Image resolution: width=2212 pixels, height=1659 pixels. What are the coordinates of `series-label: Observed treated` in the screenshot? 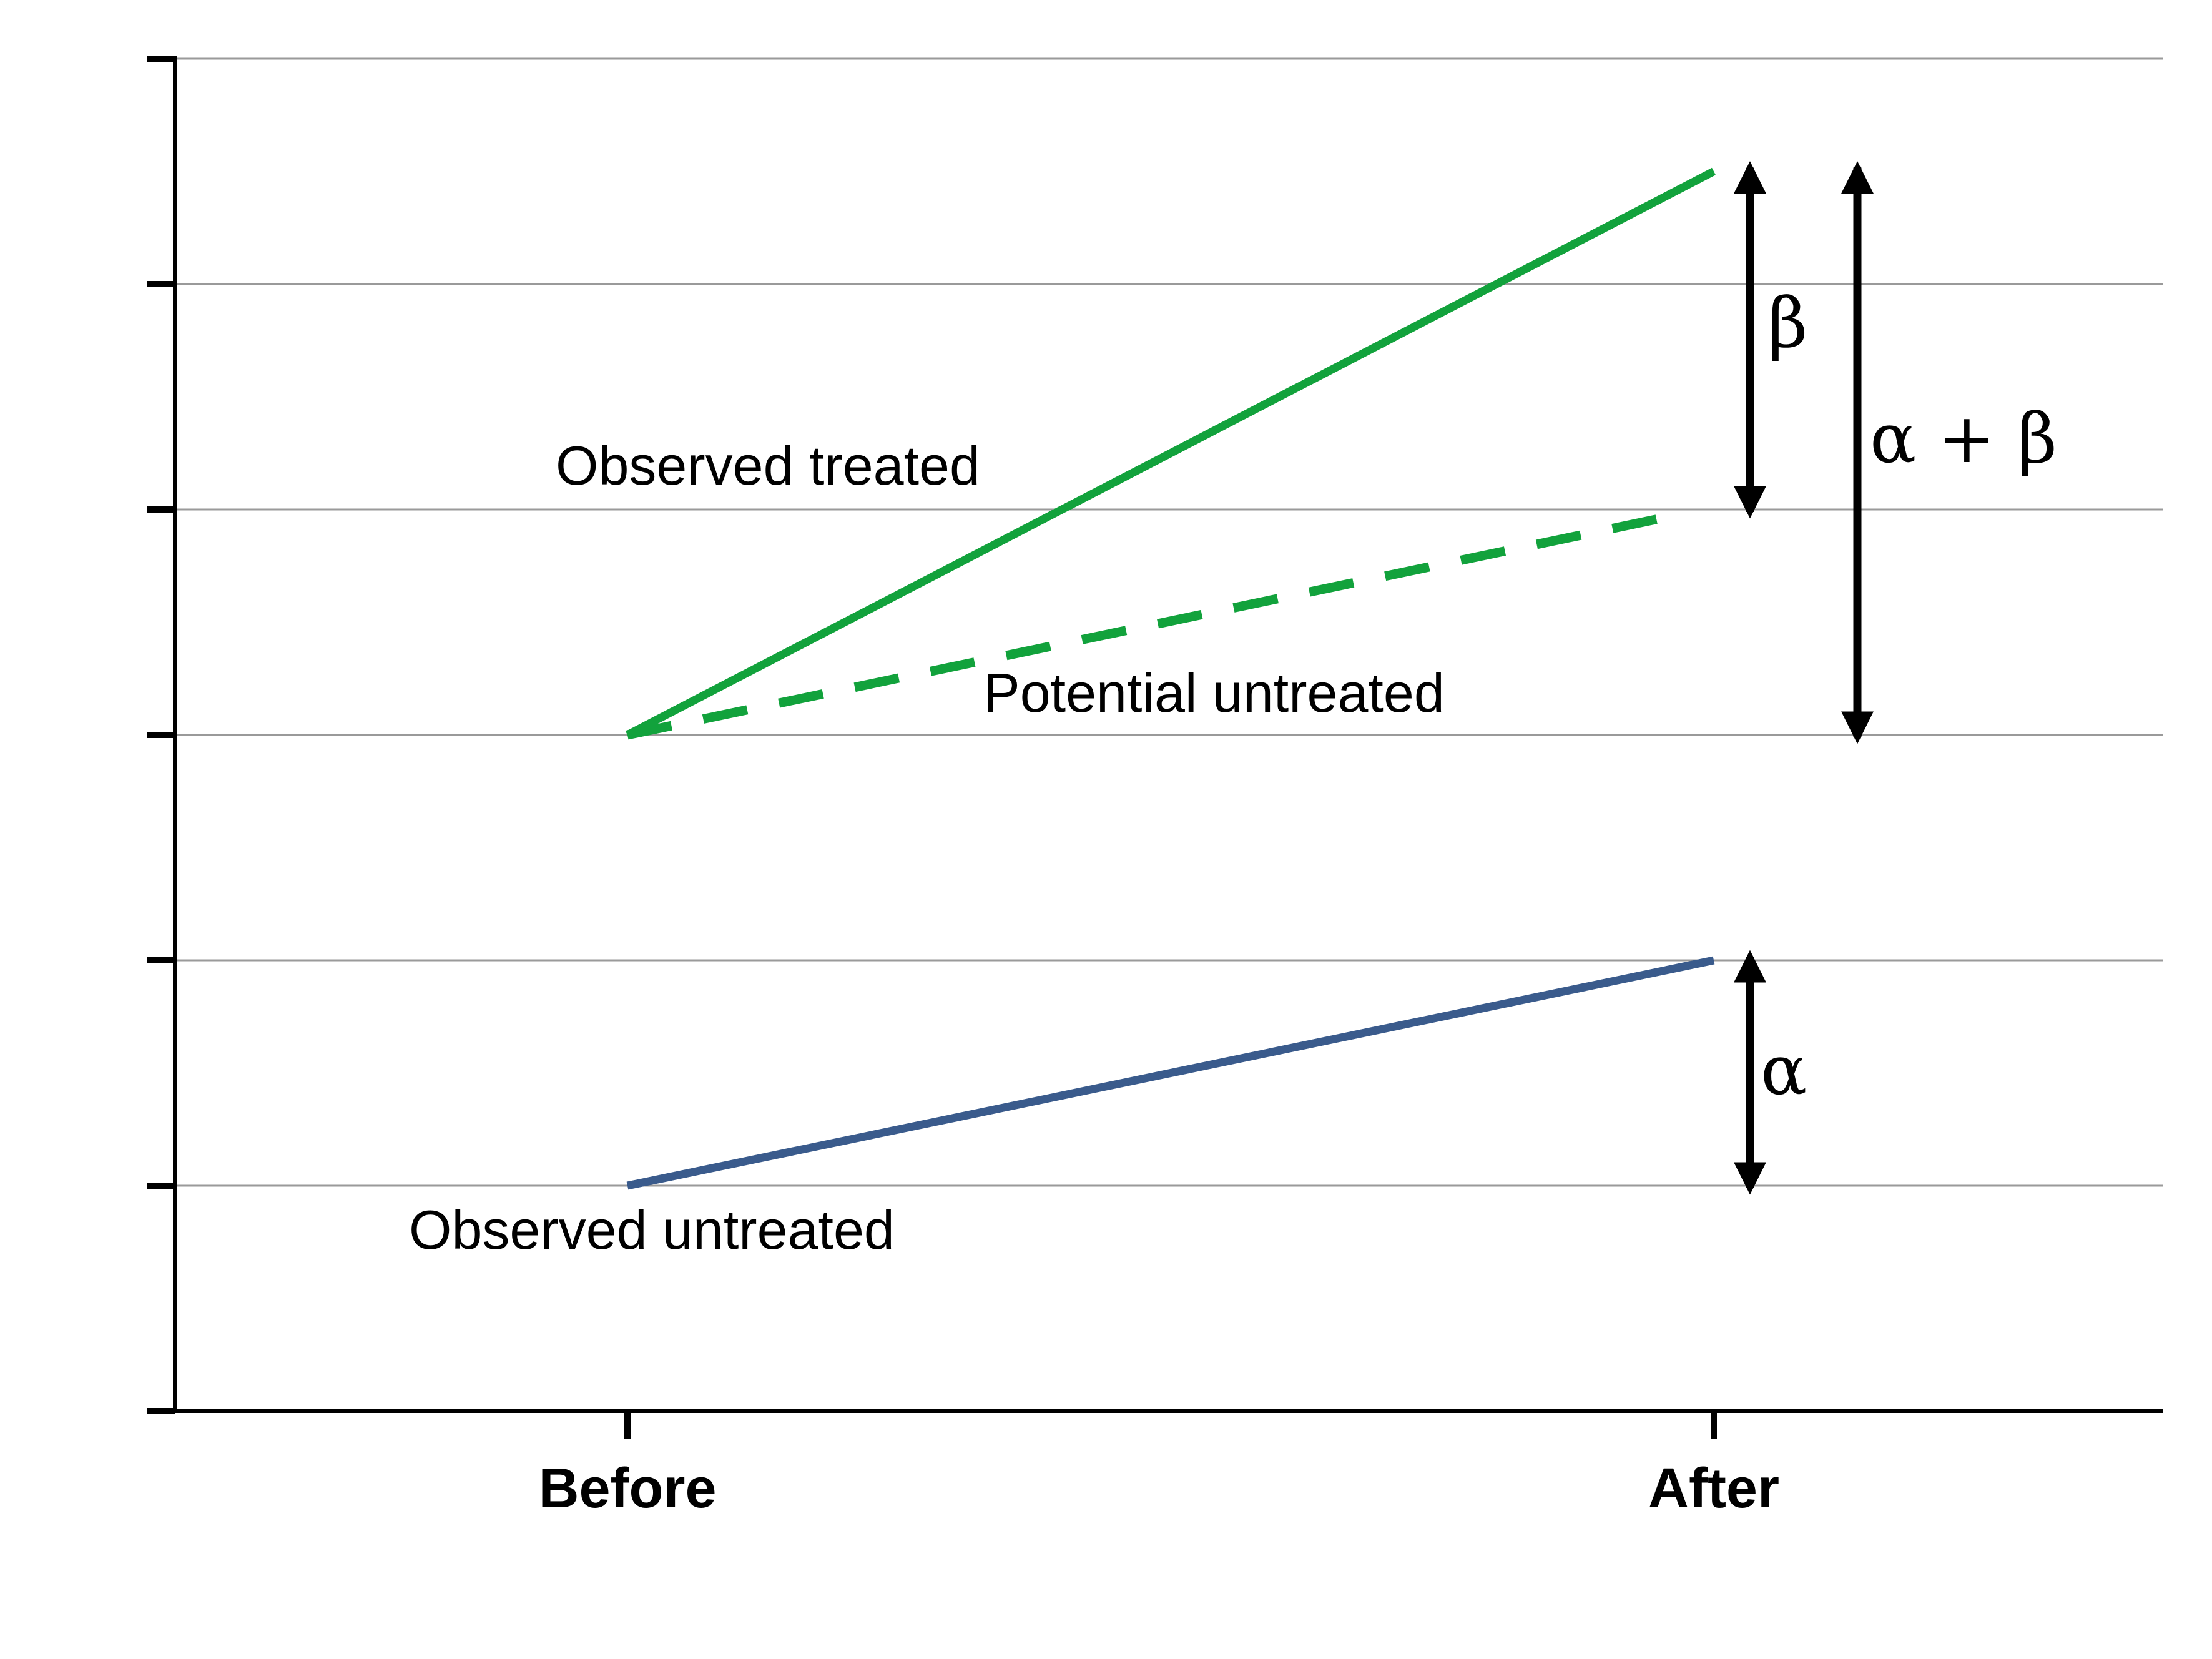 It's located at (768, 465).